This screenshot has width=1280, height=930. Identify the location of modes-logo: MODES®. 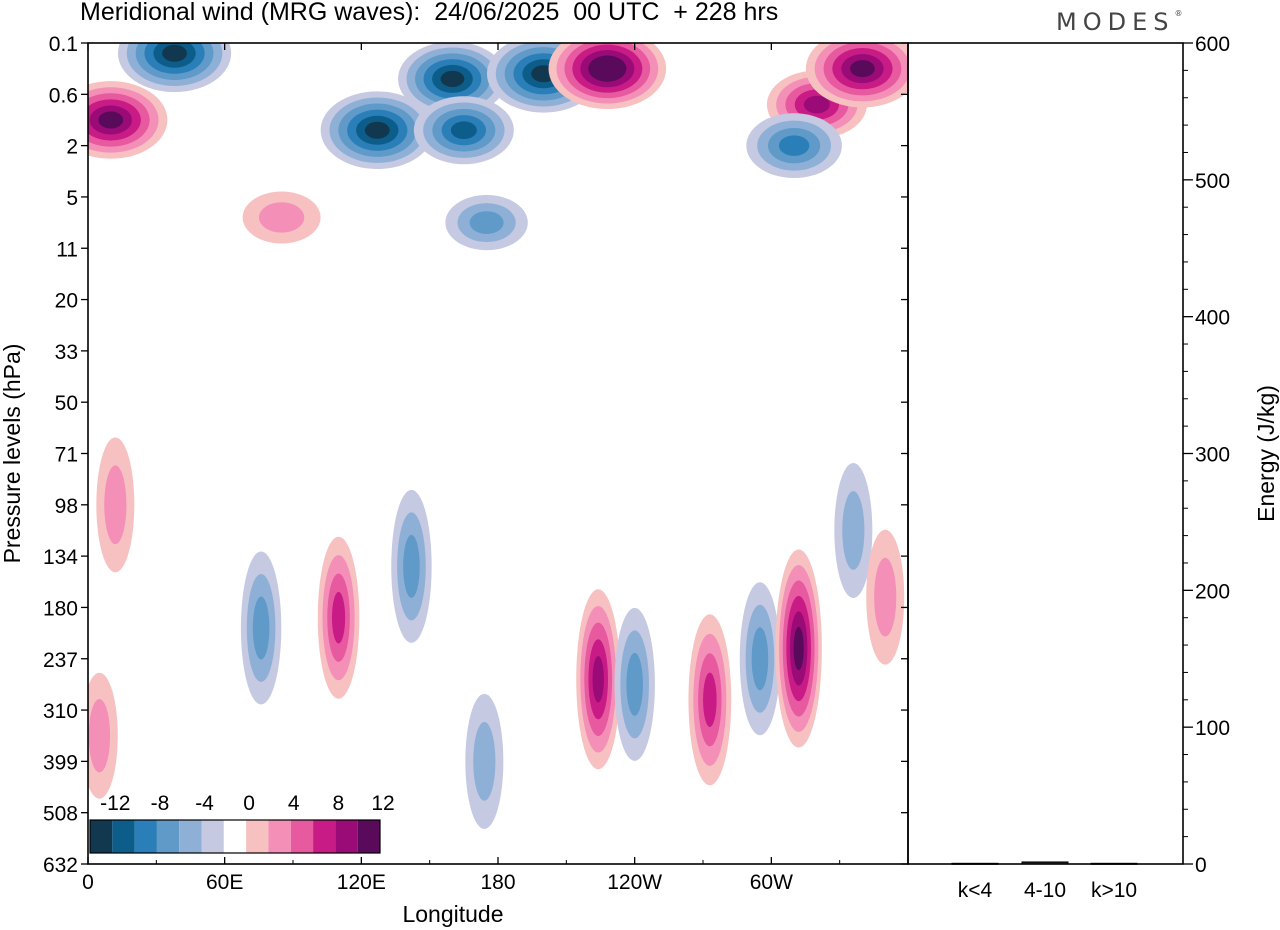
(1119, 22).